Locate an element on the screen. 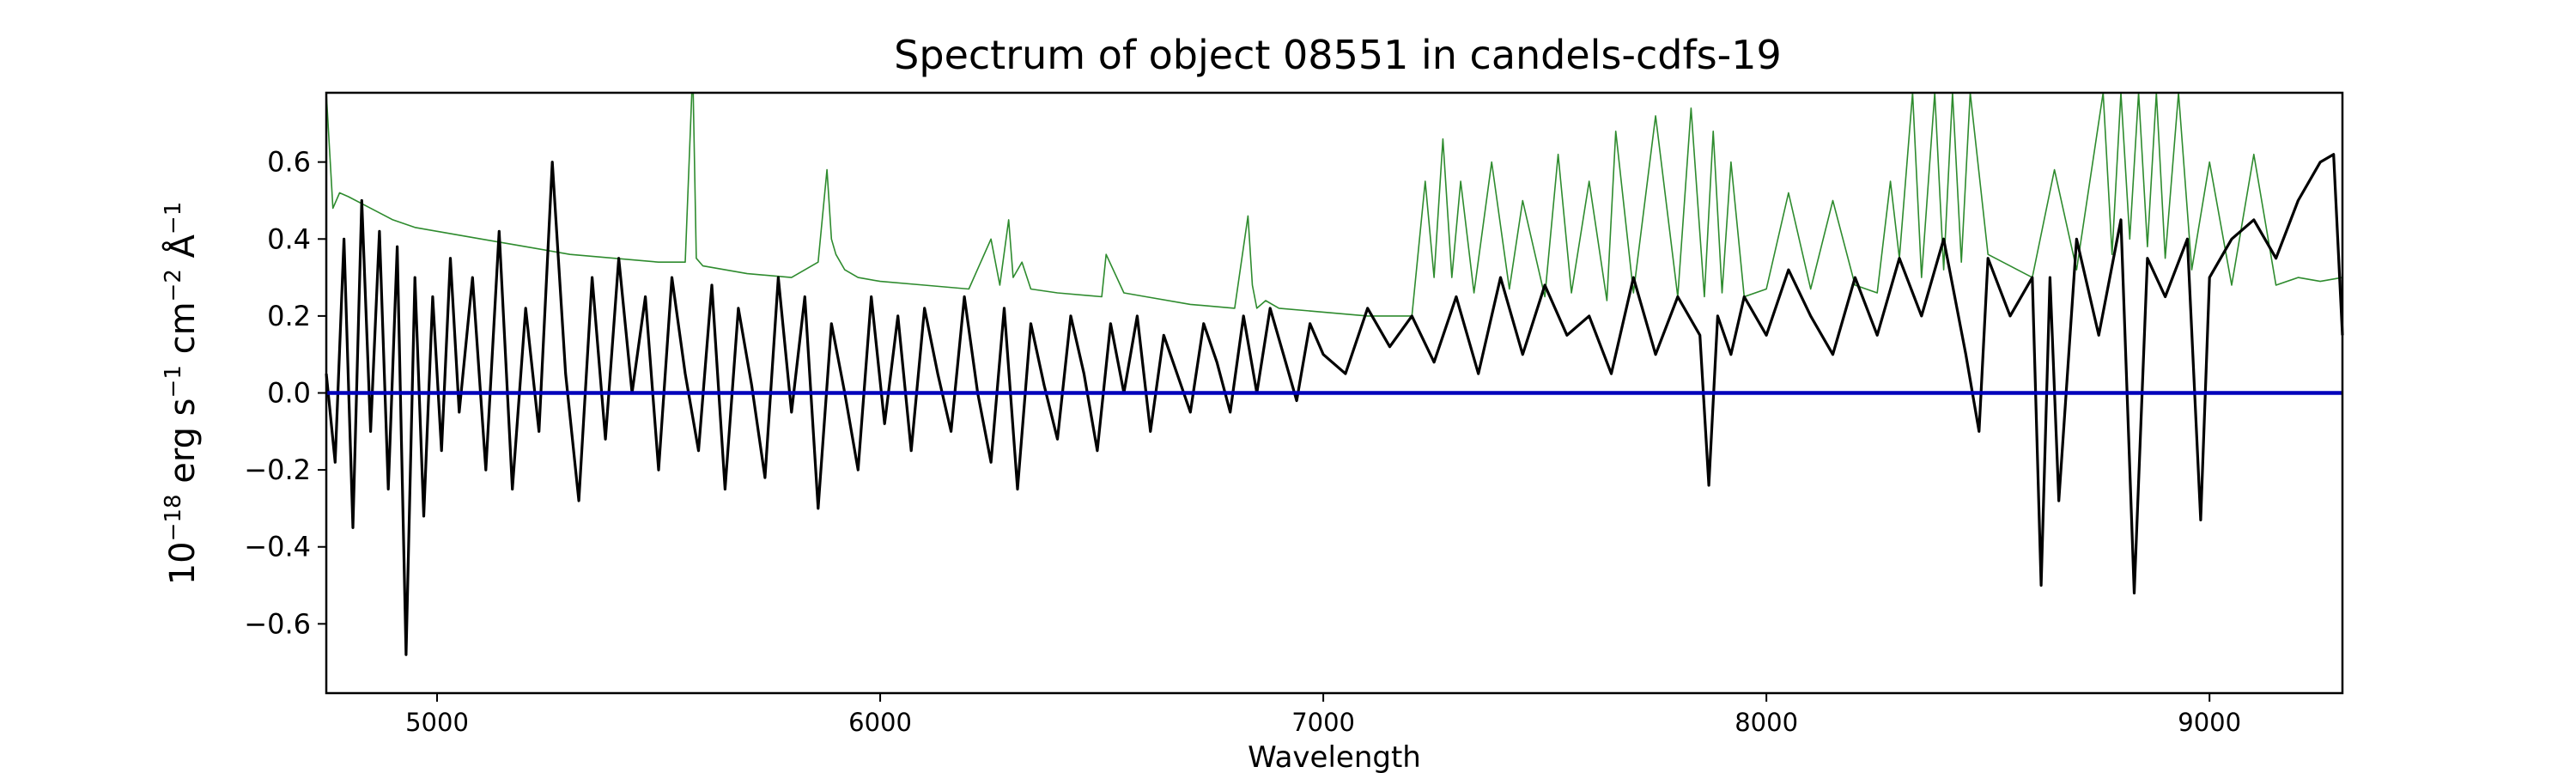 Image resolution: width=2576 pixels, height=773 pixels. y-label-cm-exp: −2 is located at coordinates (174, 285).